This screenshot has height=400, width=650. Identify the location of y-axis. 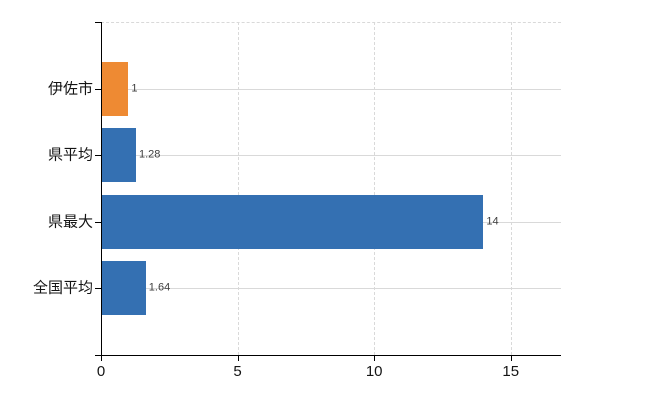
(101, 189).